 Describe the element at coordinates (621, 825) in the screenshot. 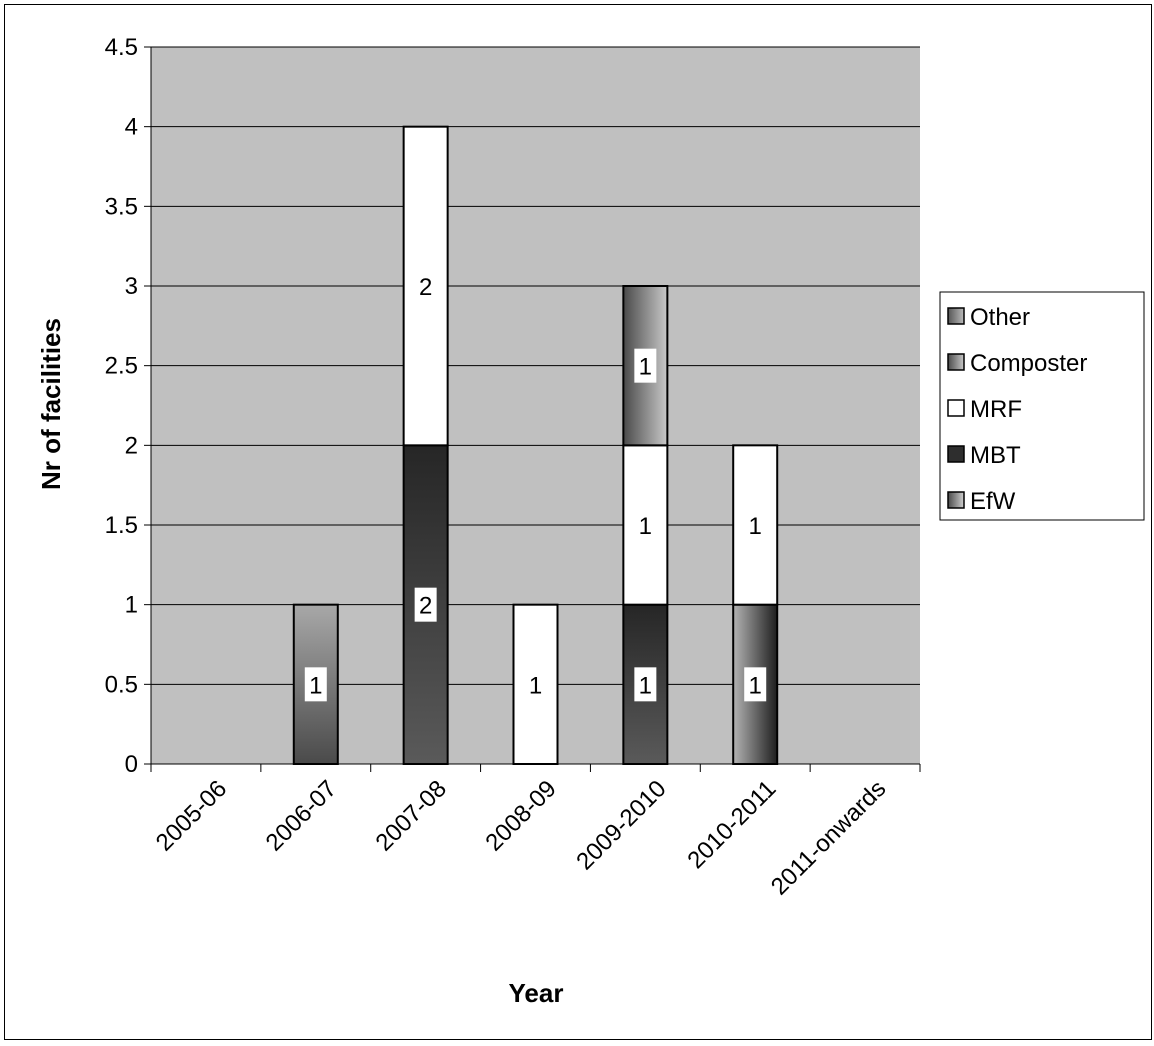

I see `x-tick-label: 2009-2010` at that location.